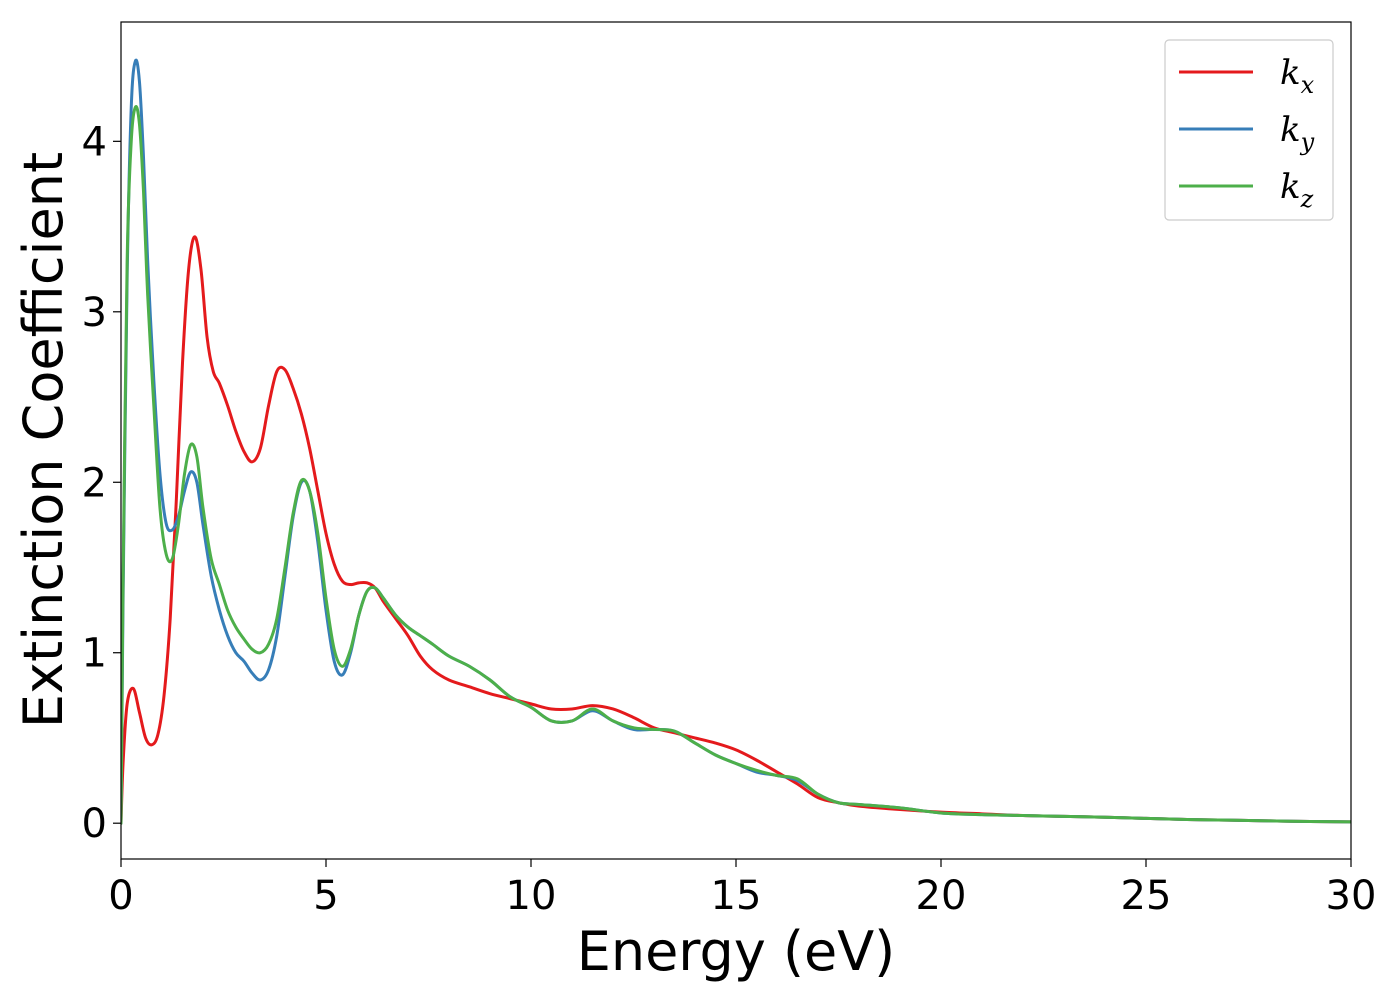 The image size is (1400, 1000). What do you see at coordinates (1351, 896) in the screenshot?
I see `x-tick-label: 30` at bounding box center [1351, 896].